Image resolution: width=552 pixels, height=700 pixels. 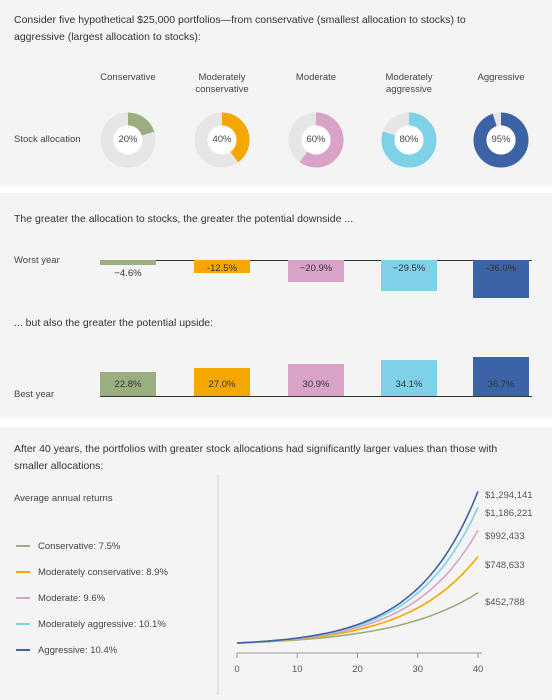 I want to click on line-series-aggressive, so click(x=357, y=567).